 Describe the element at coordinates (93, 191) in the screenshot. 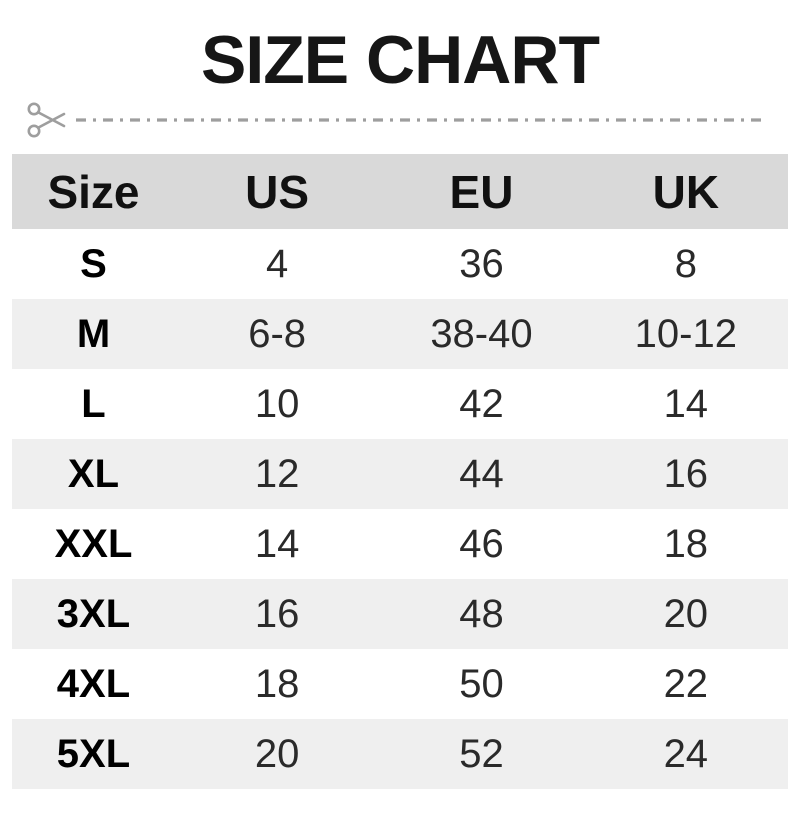

I see `column-header: Size` at that location.